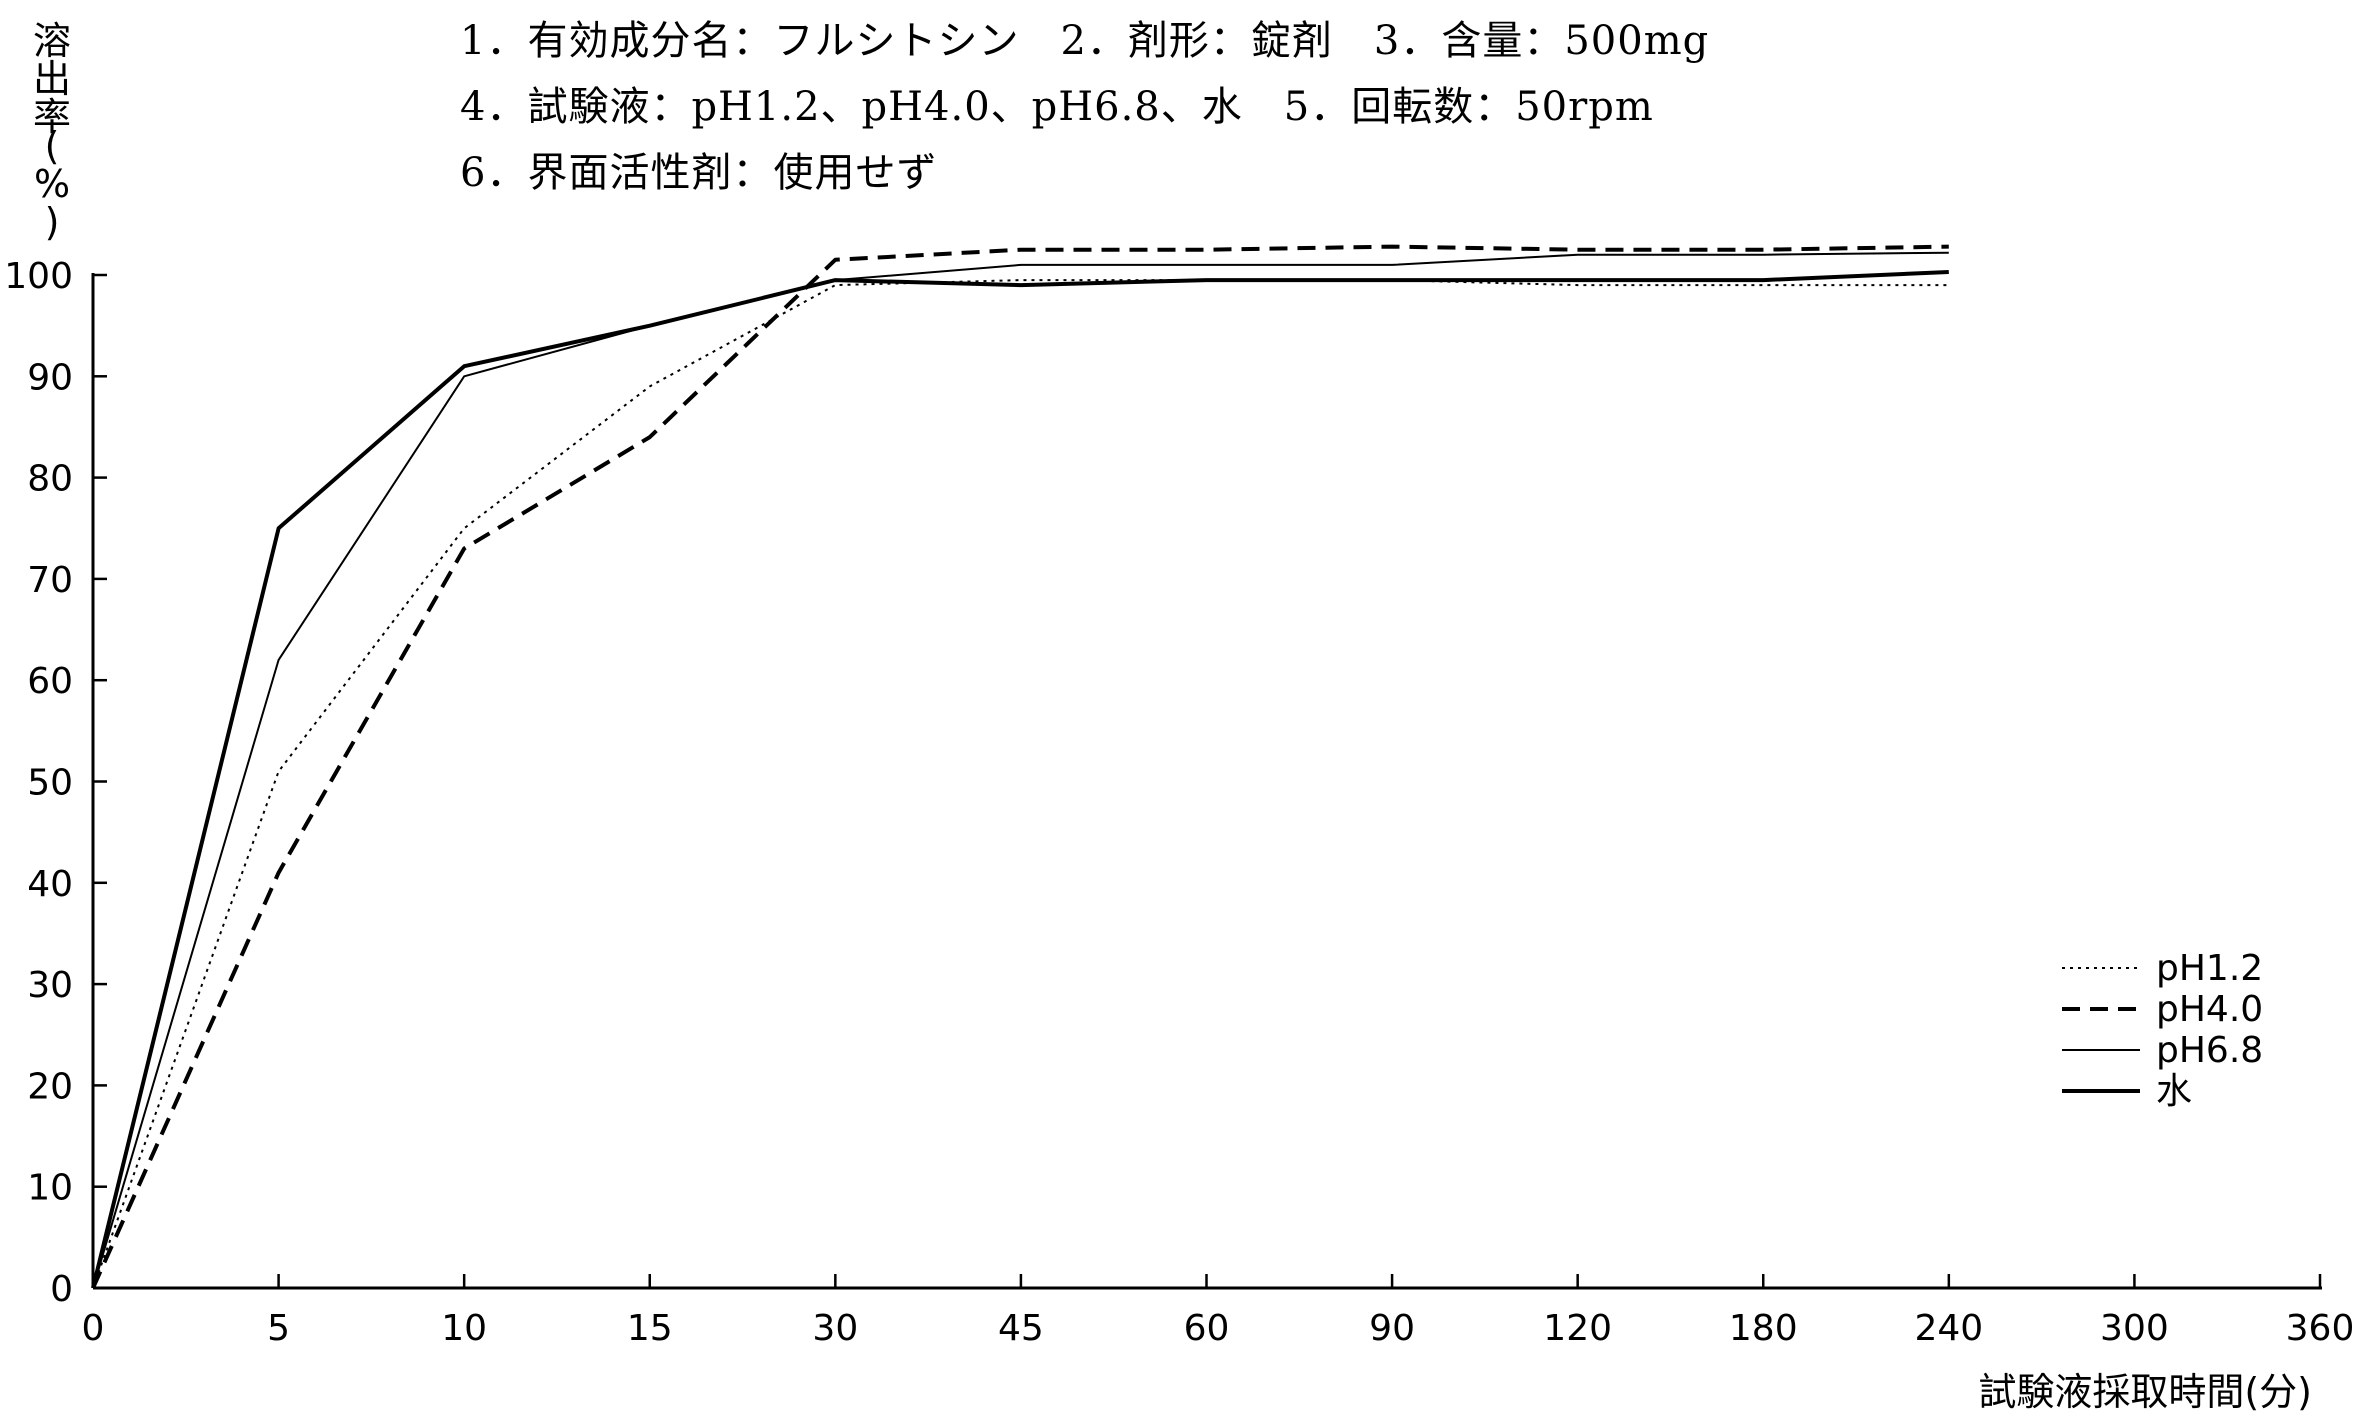  I want to click on legend-label: pH6.8, so click(2209, 1050).